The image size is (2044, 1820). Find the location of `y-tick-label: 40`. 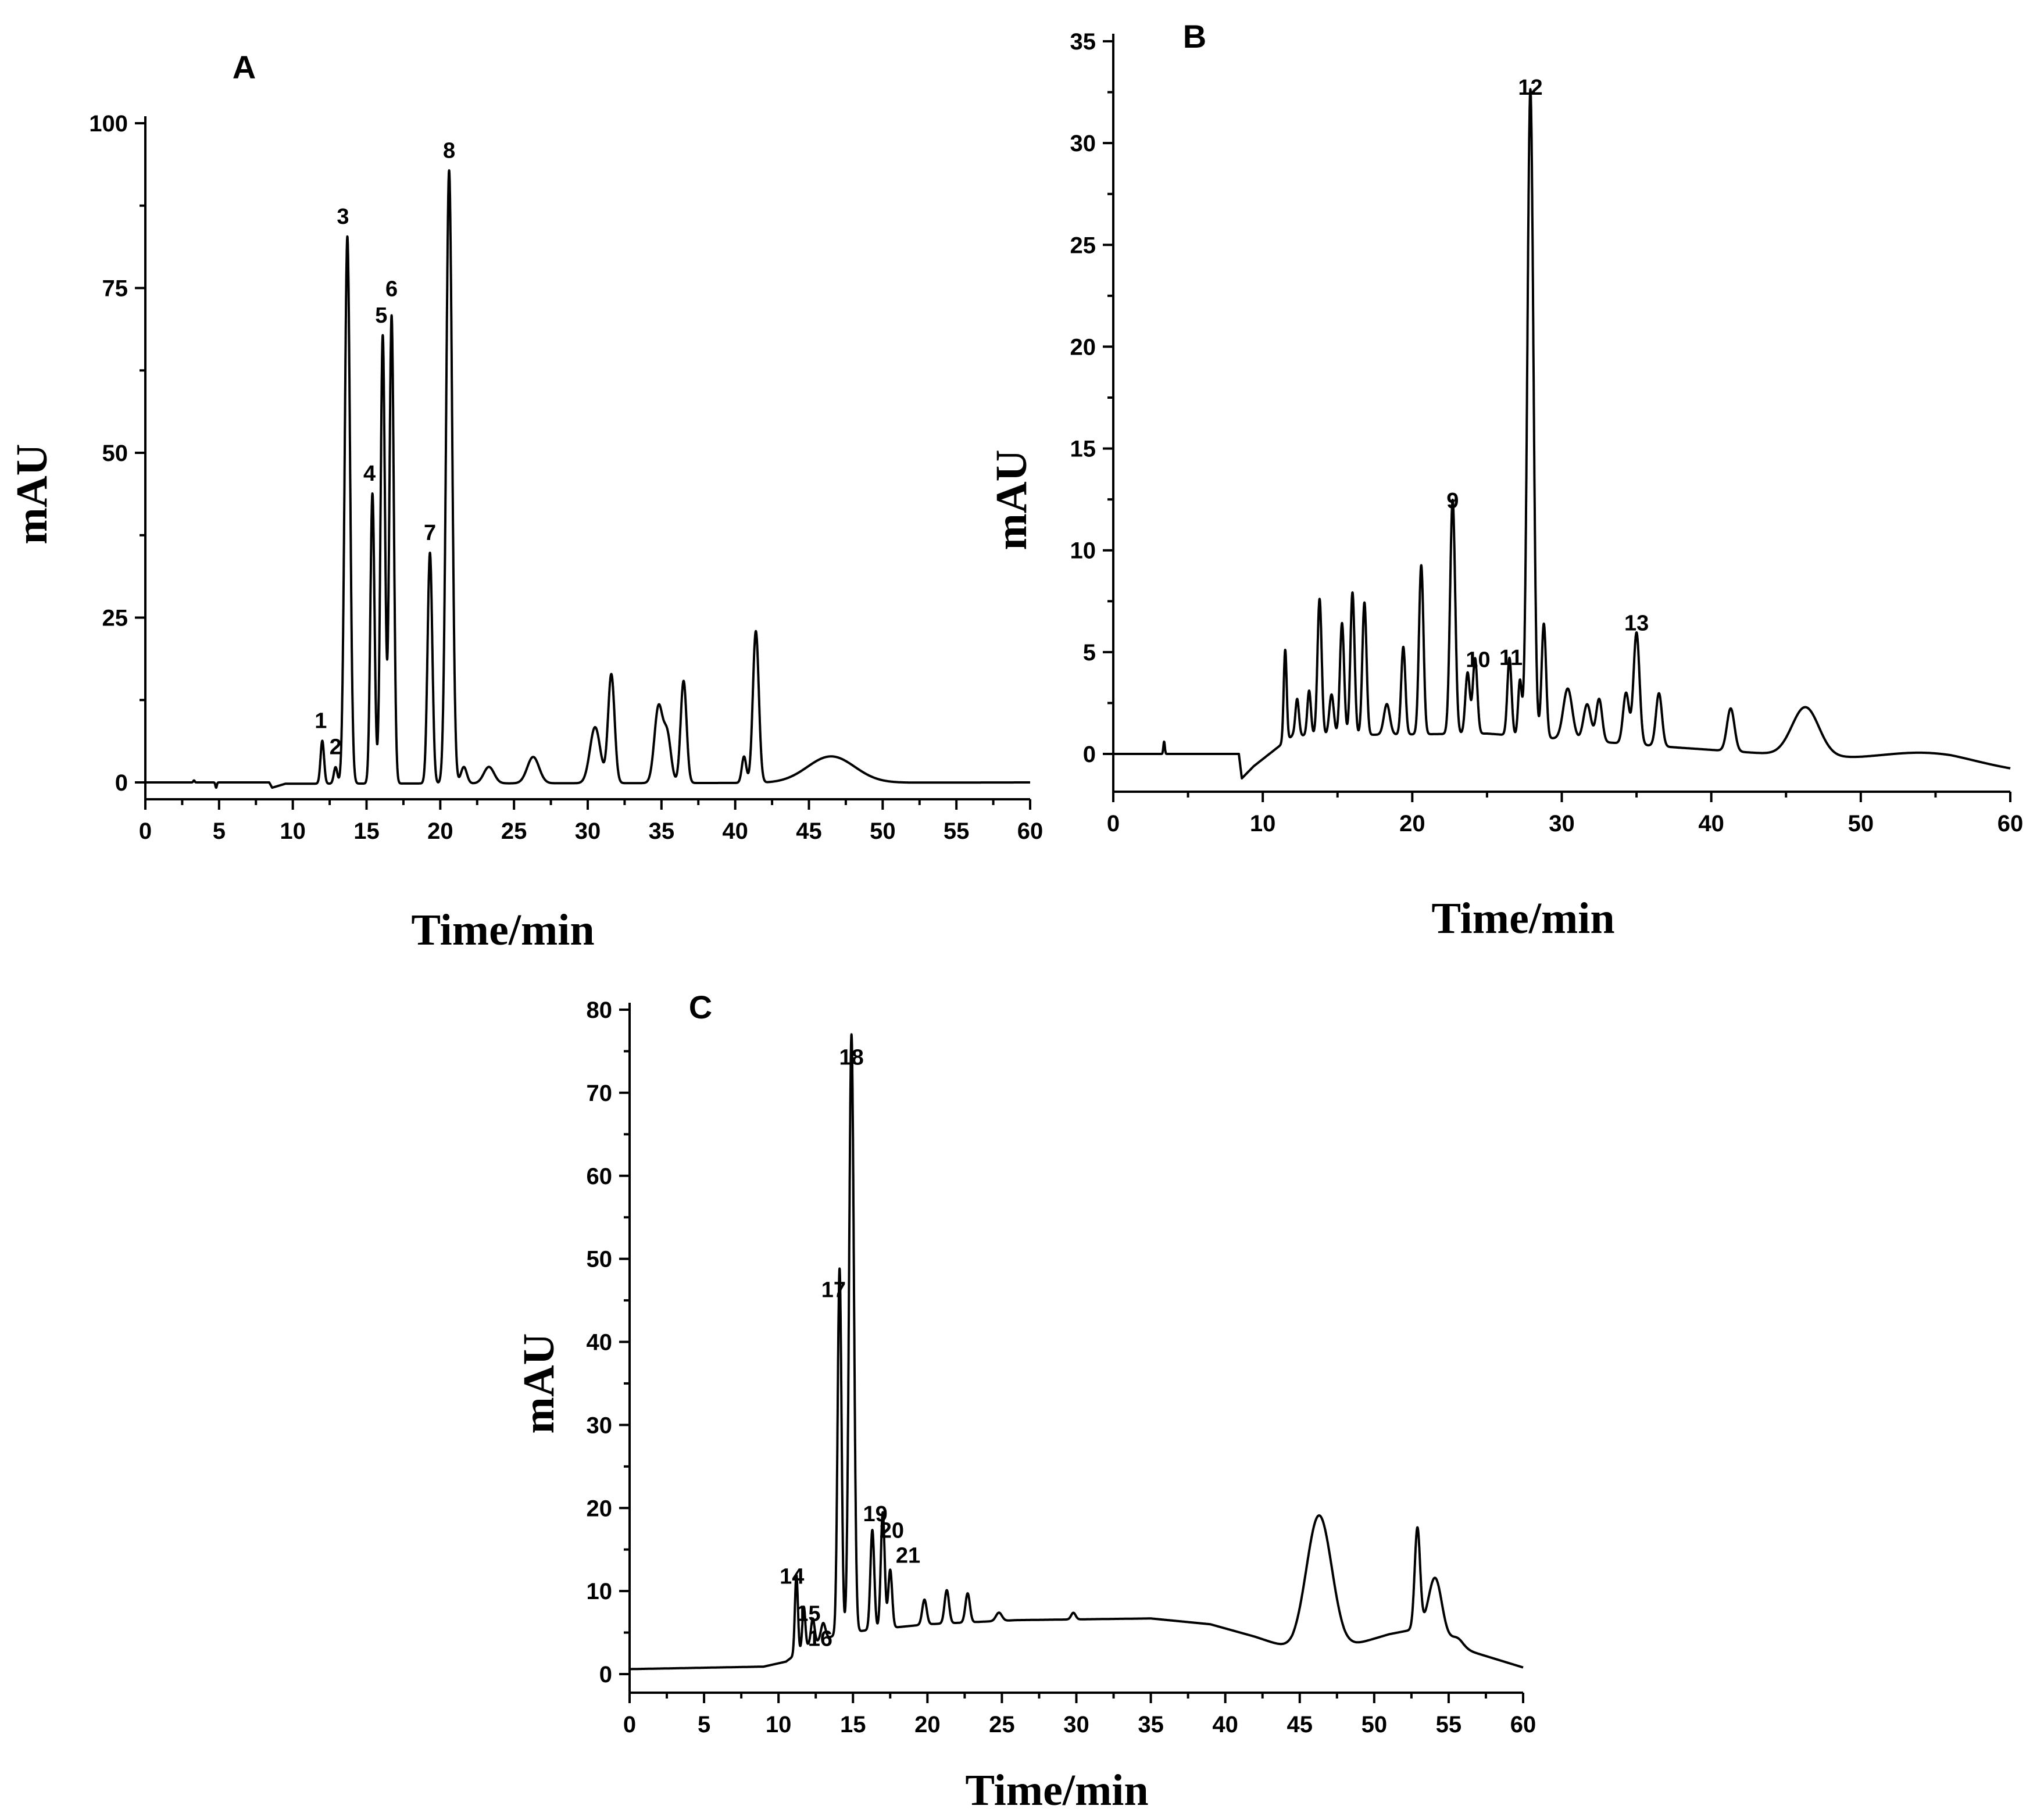

y-tick-label: 40 is located at coordinates (600, 1343).